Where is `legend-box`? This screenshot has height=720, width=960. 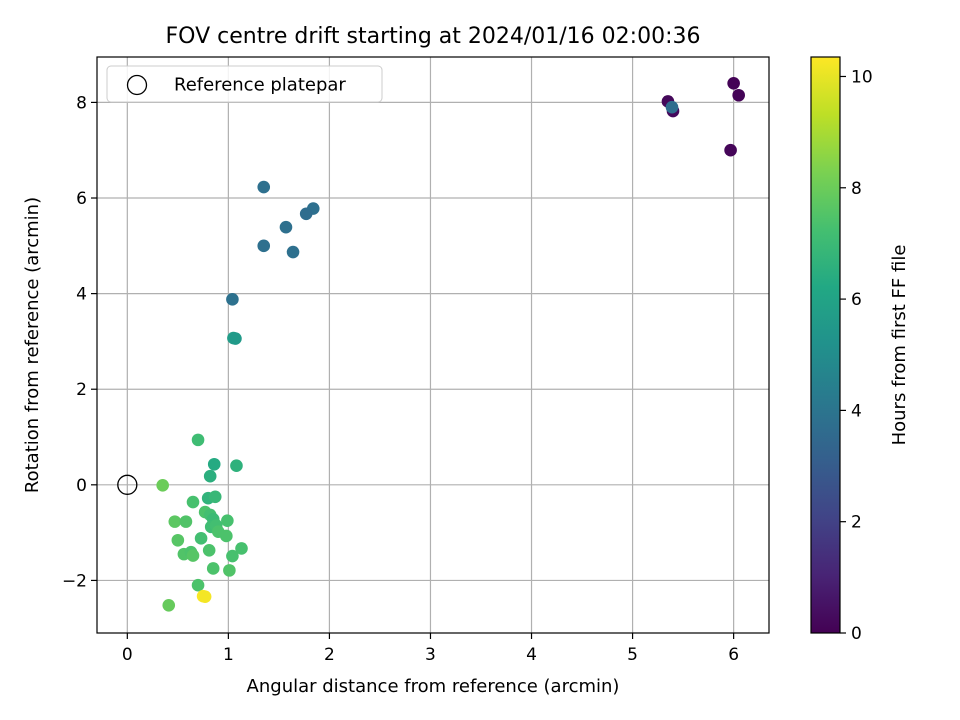
legend-box is located at coordinates (244, 84).